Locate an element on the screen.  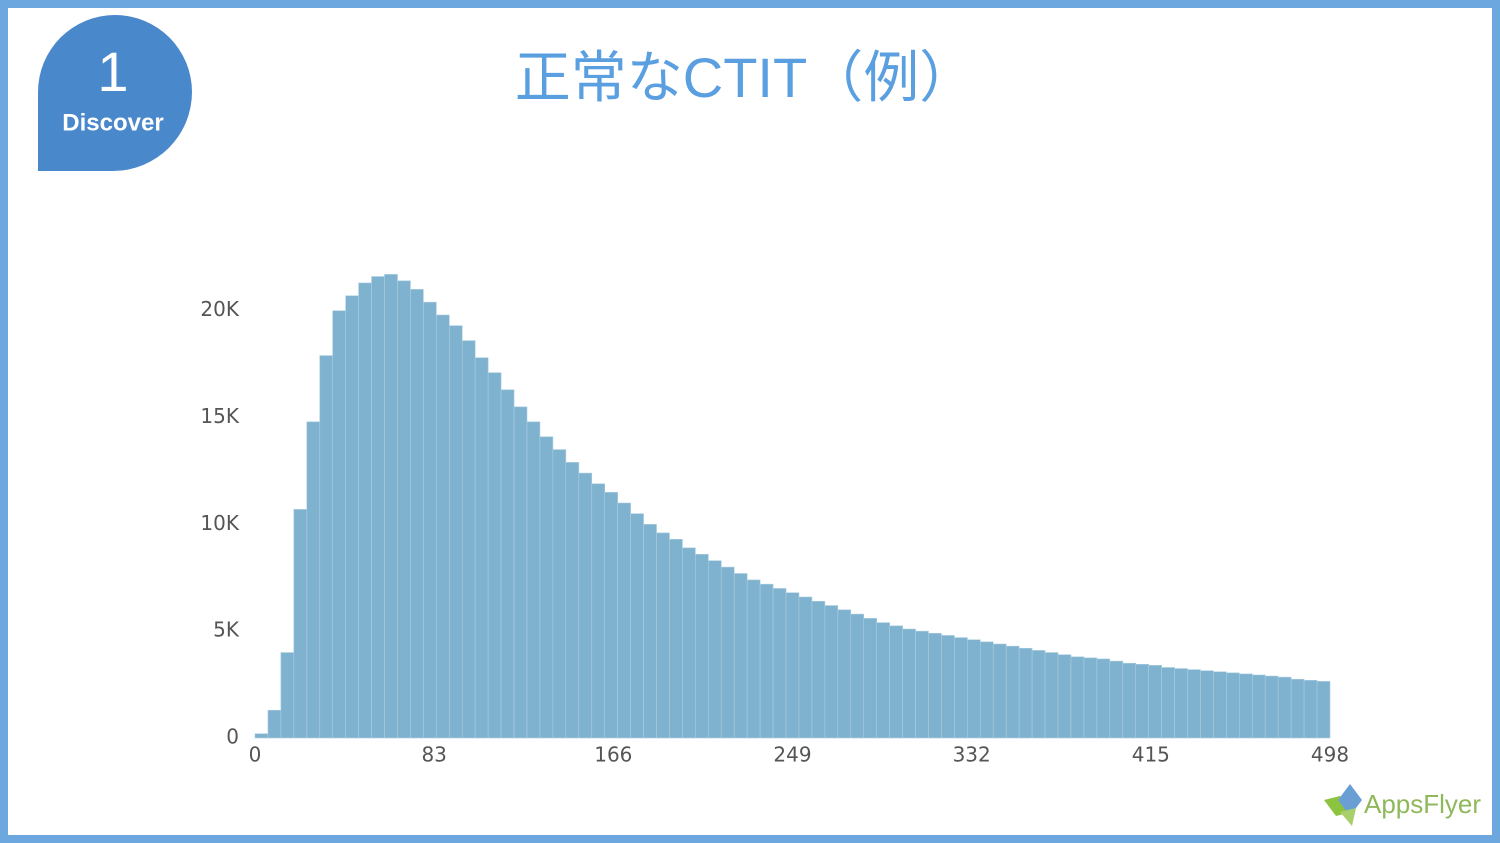
logo-icon is located at coordinates (1343, 805).